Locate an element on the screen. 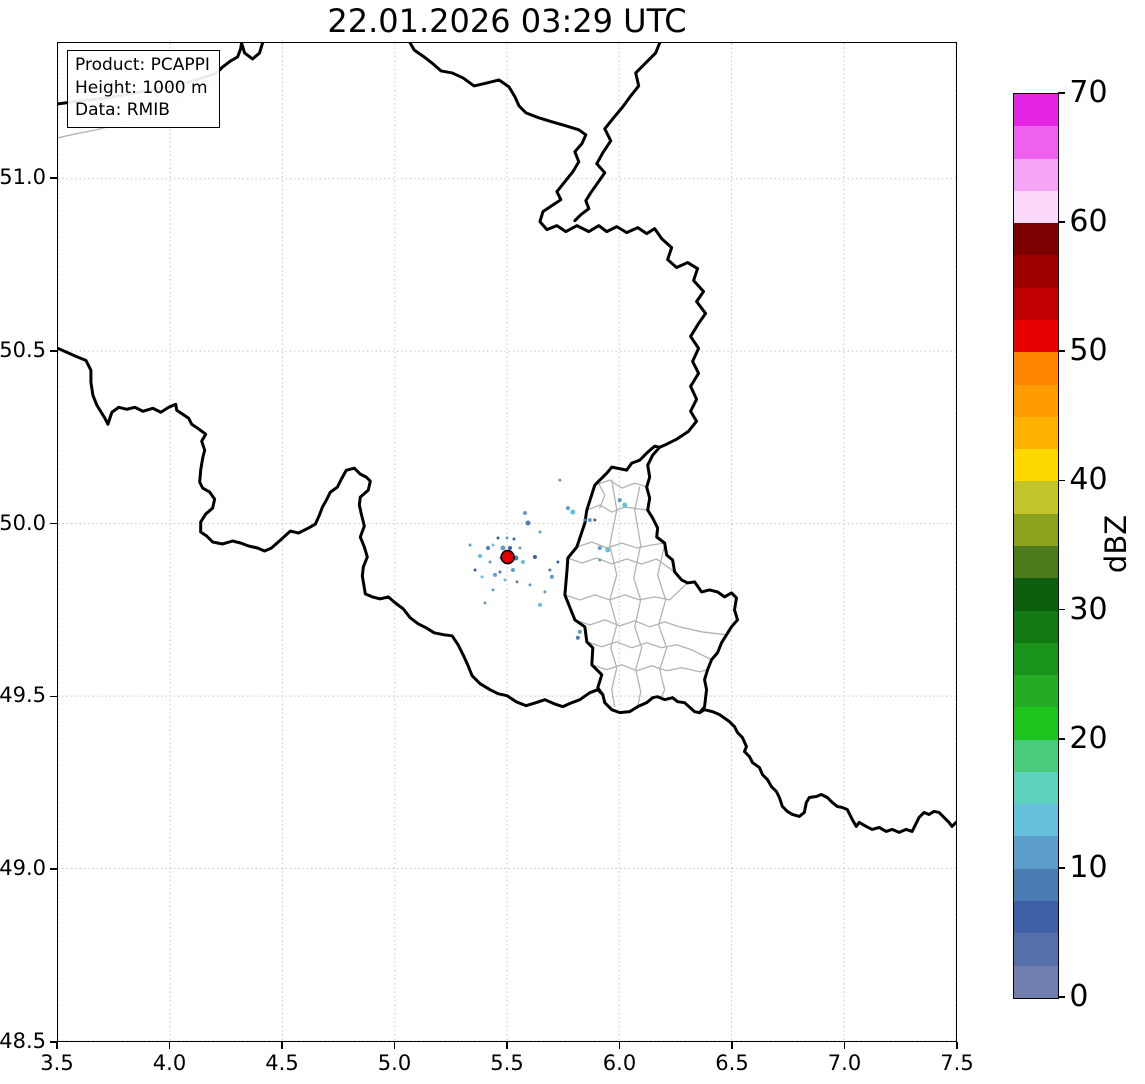 The height and width of the screenshot is (1084, 1145). x-tick-label: 3.5 is located at coordinates (57, 1063).